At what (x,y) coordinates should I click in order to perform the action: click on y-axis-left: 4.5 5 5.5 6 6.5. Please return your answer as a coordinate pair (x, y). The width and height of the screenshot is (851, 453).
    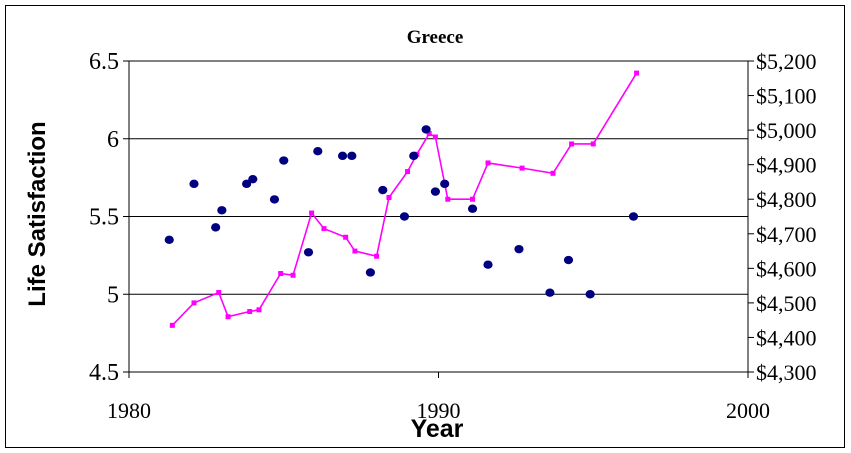
    Looking at the image, I should click on (109, 217).